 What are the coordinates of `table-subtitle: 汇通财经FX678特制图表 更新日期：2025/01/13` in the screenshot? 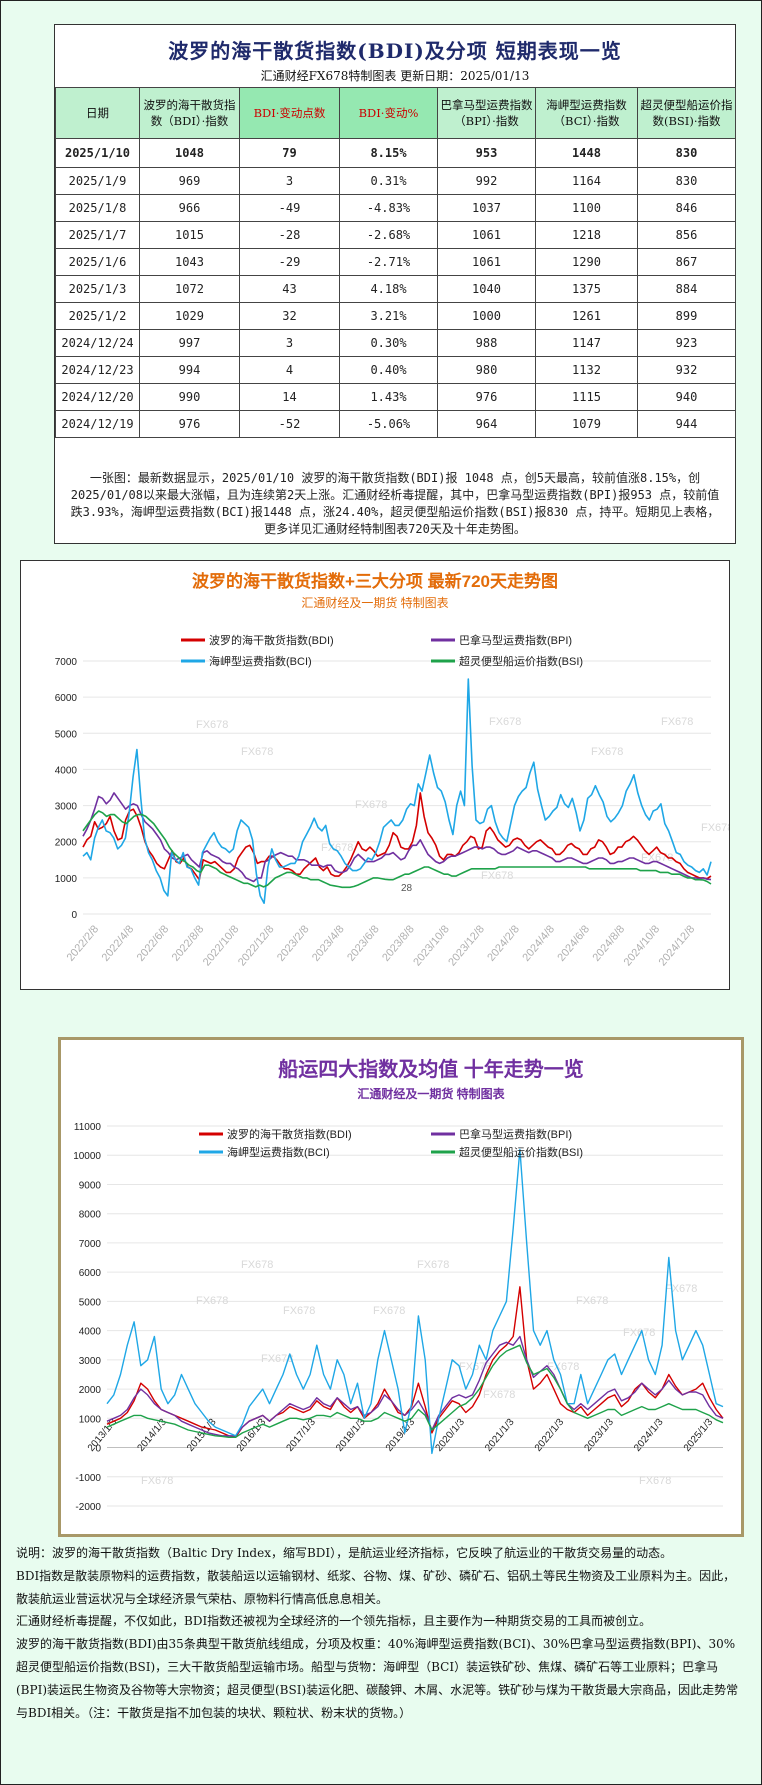 It's located at (395, 76).